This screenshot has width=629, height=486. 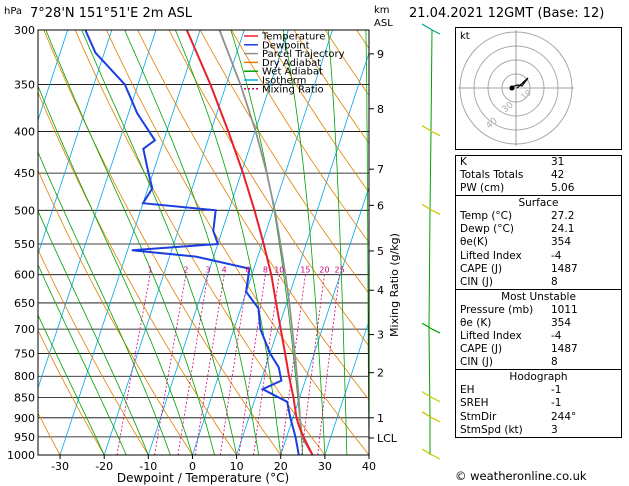 I want to click on altitude-tick-label: 1, so click(x=380, y=418).